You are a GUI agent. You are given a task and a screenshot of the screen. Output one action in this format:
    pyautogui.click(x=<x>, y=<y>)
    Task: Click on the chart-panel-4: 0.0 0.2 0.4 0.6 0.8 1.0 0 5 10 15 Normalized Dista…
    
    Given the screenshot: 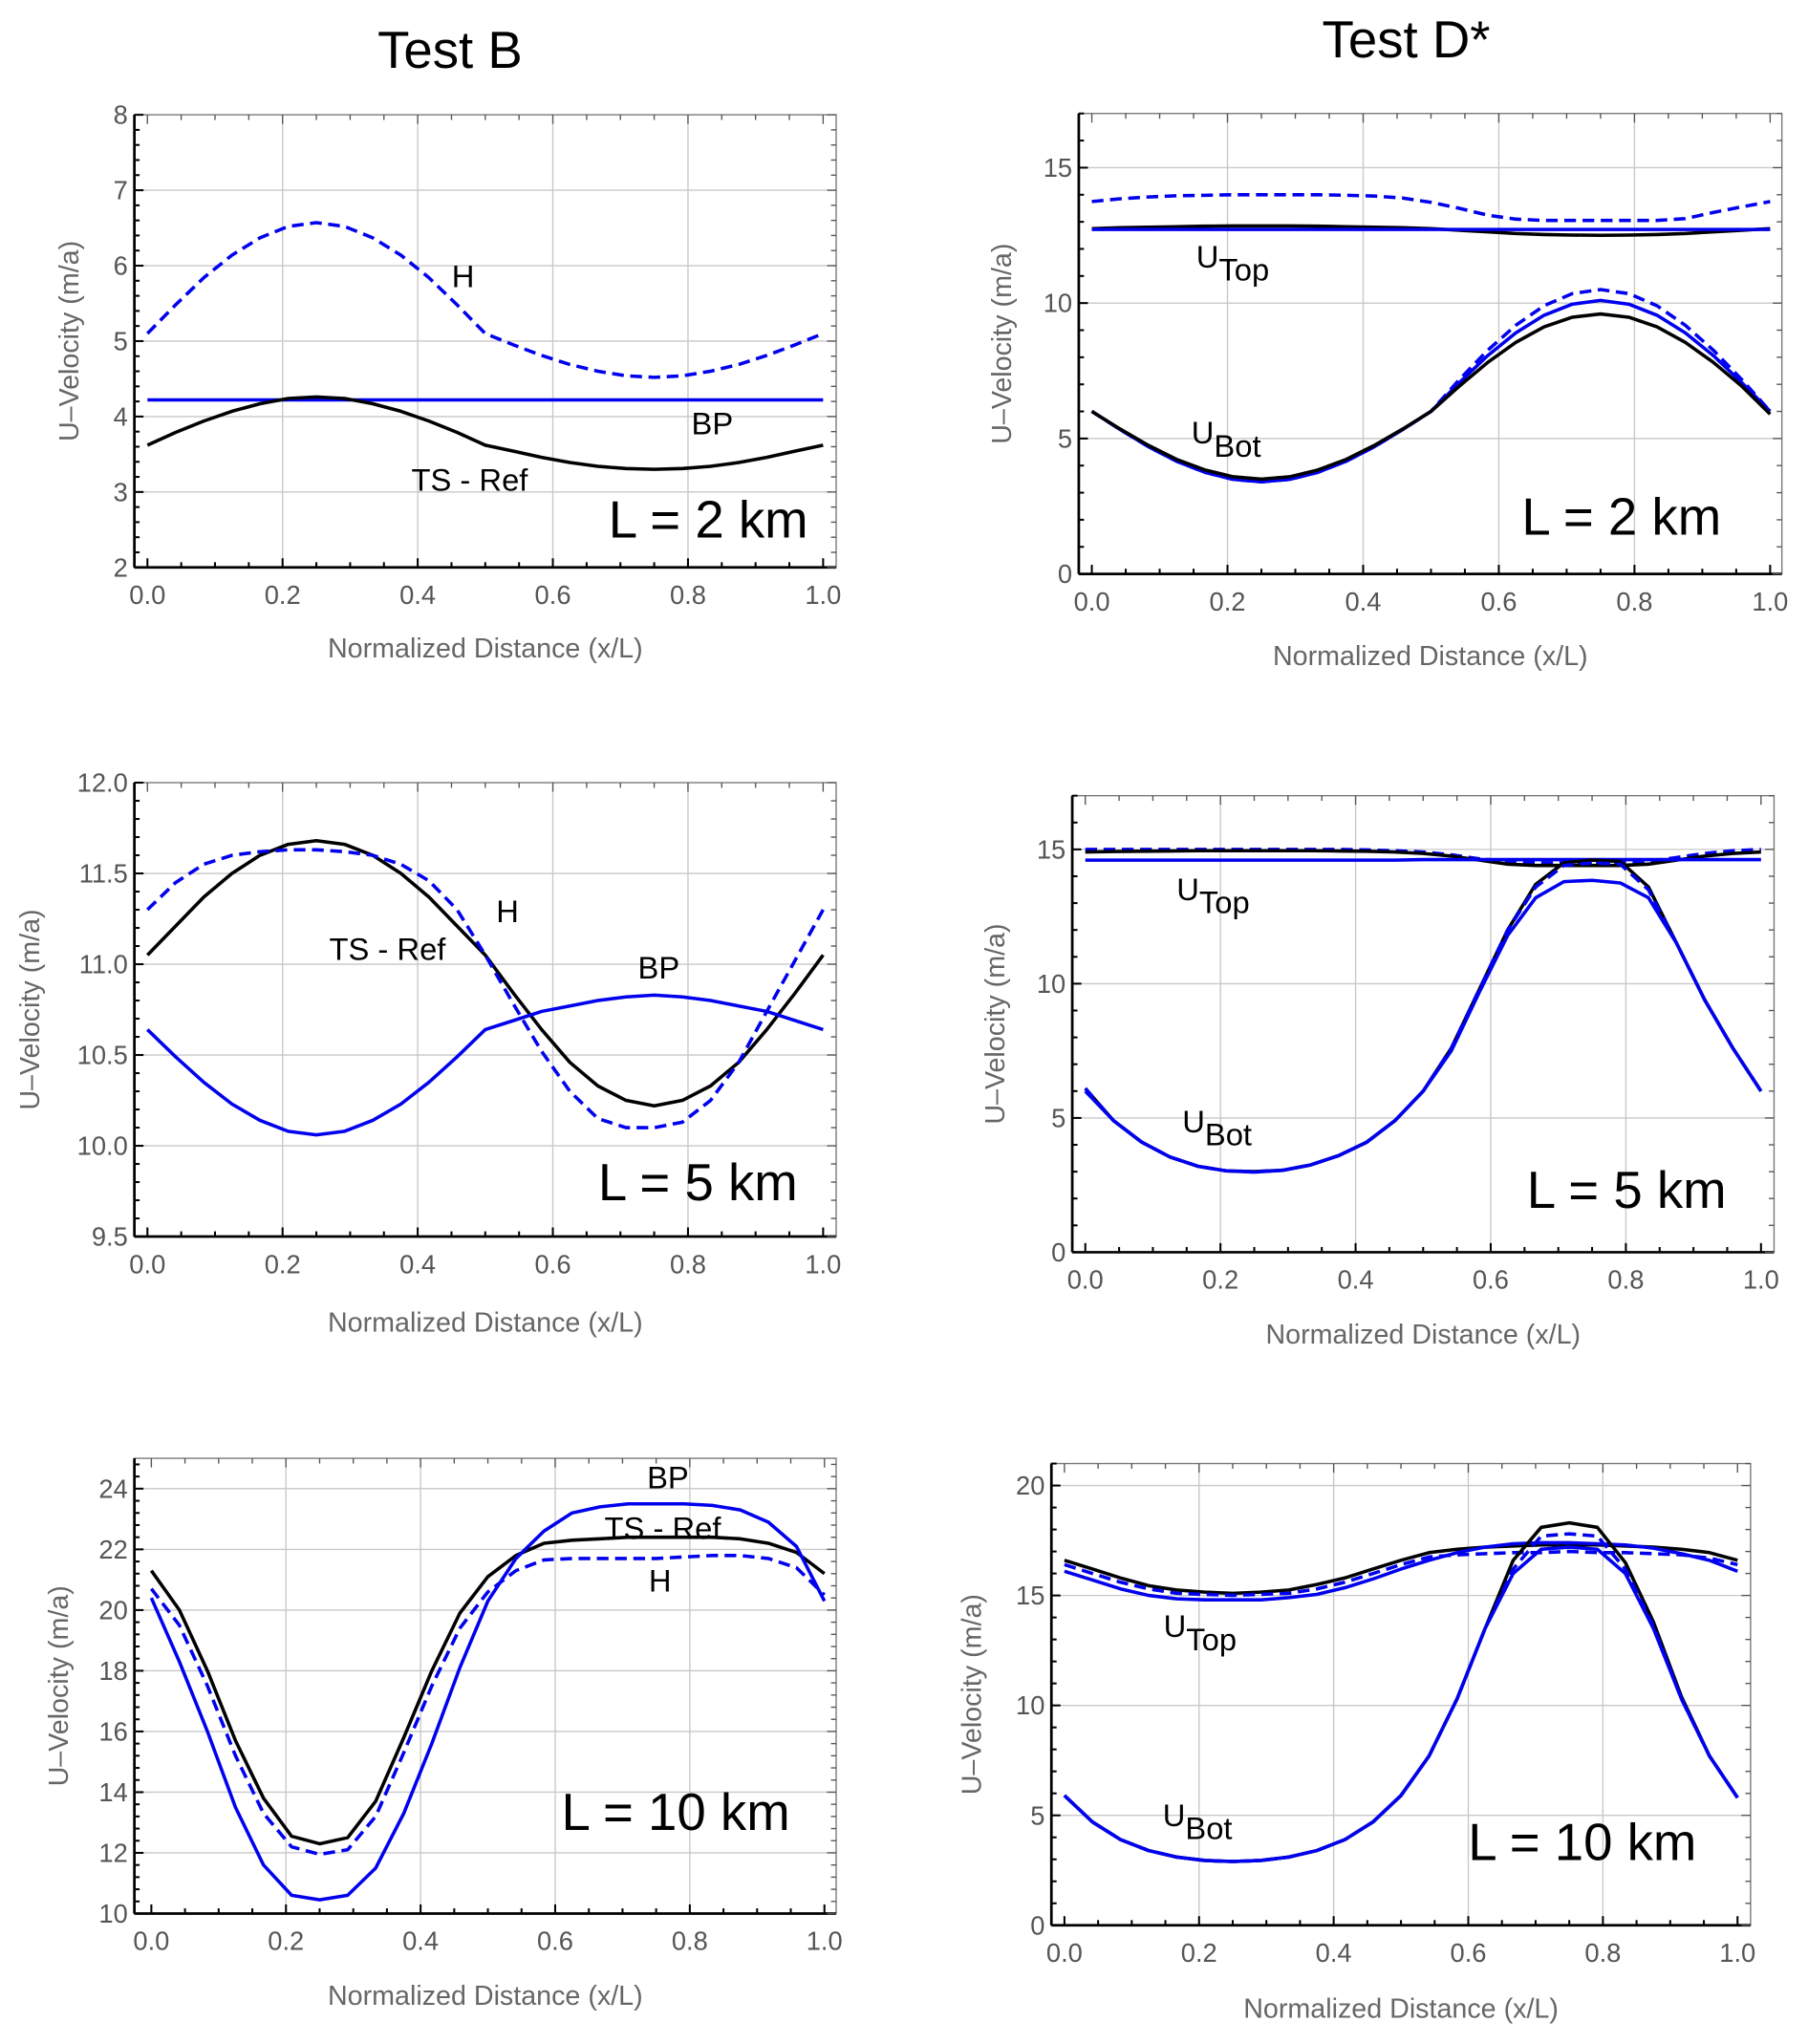 What is the action you would take?
    pyautogui.click(x=1379, y=1072)
    